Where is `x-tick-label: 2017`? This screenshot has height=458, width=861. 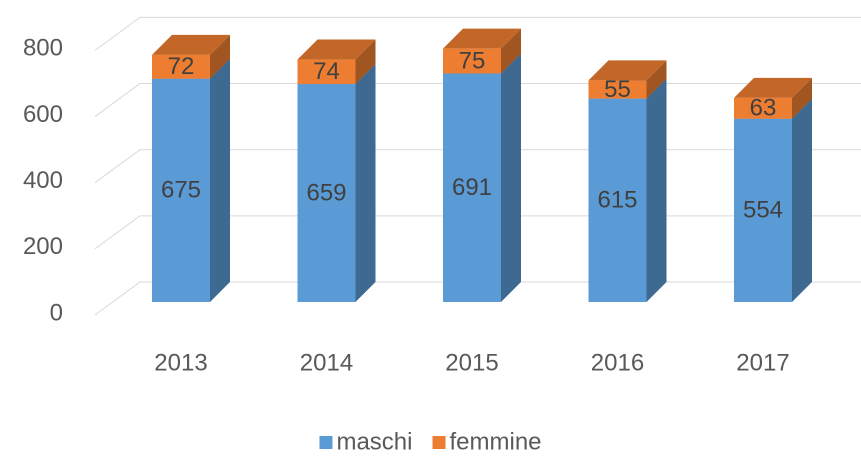 x-tick-label: 2017 is located at coordinates (762, 362).